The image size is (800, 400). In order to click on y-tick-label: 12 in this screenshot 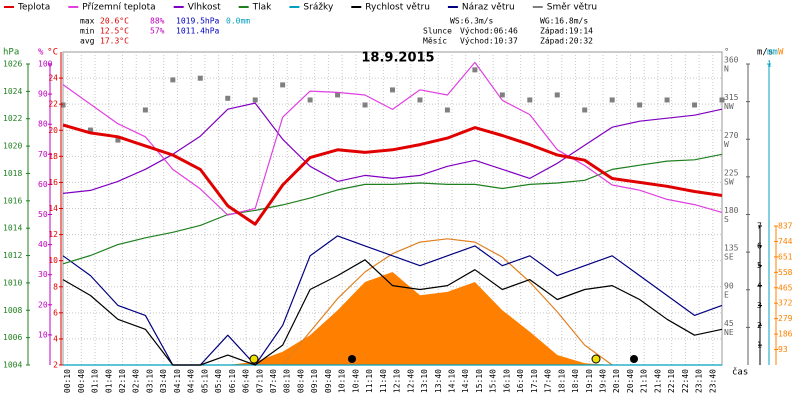, I will do `click(53, 234)`.